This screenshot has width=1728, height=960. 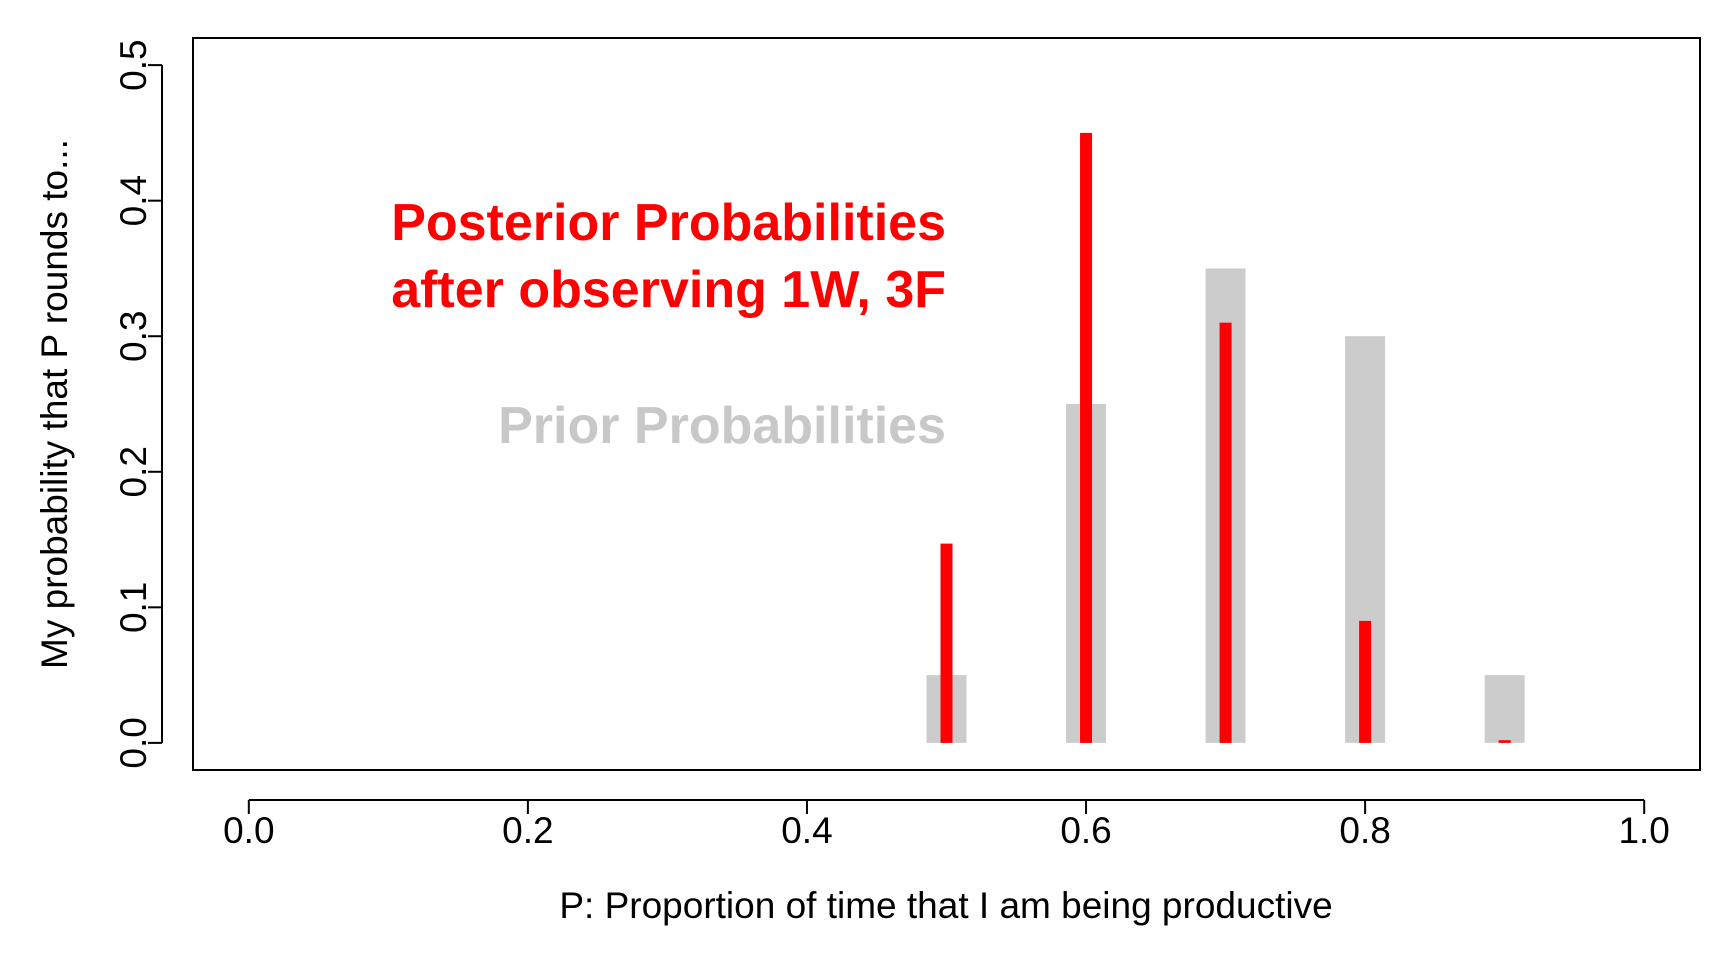 What do you see at coordinates (248, 830) in the screenshot?
I see `x-tick-label: 0.0` at bounding box center [248, 830].